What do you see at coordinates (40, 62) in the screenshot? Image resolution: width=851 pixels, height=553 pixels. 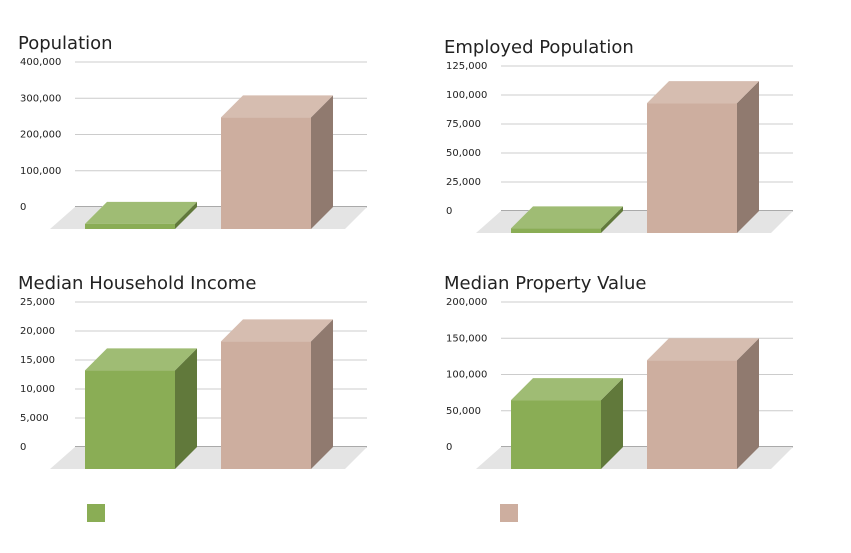 I see `y-tick-label: 400,000` at bounding box center [40, 62].